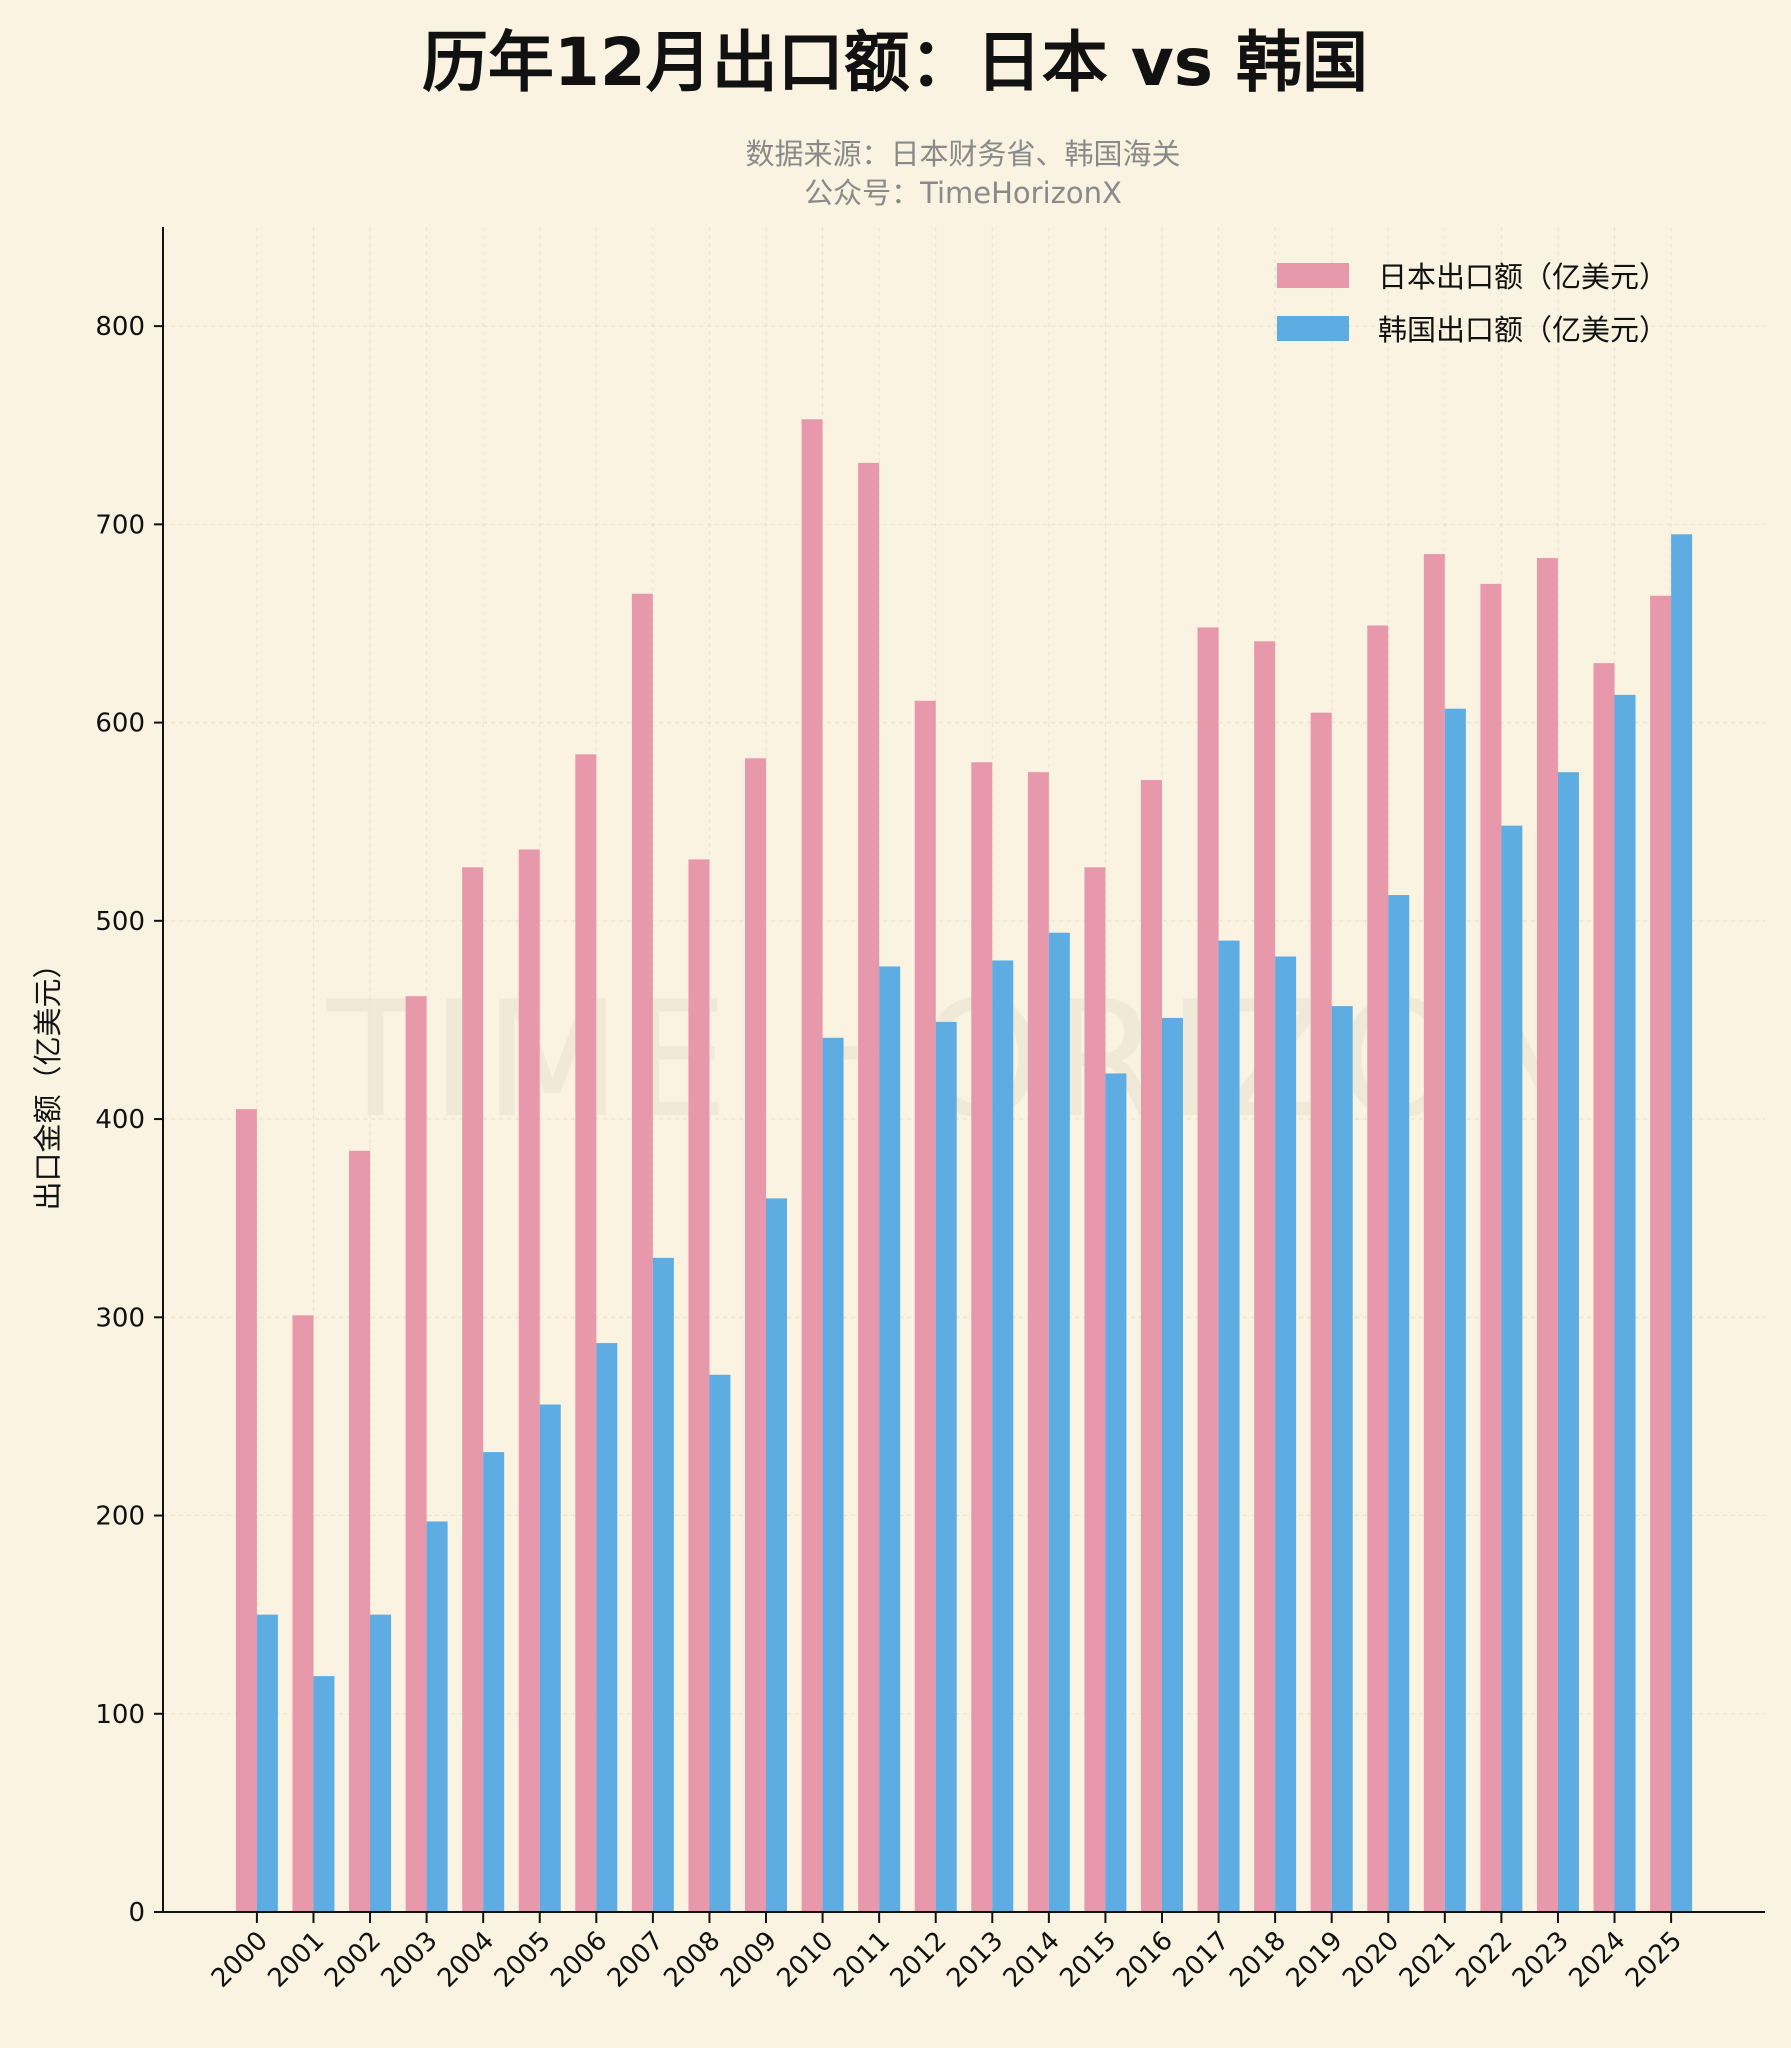 This screenshot has height=2048, width=1791. Describe the element at coordinates (1003, 1436) in the screenshot. I see `bar-korea-2013` at that location.